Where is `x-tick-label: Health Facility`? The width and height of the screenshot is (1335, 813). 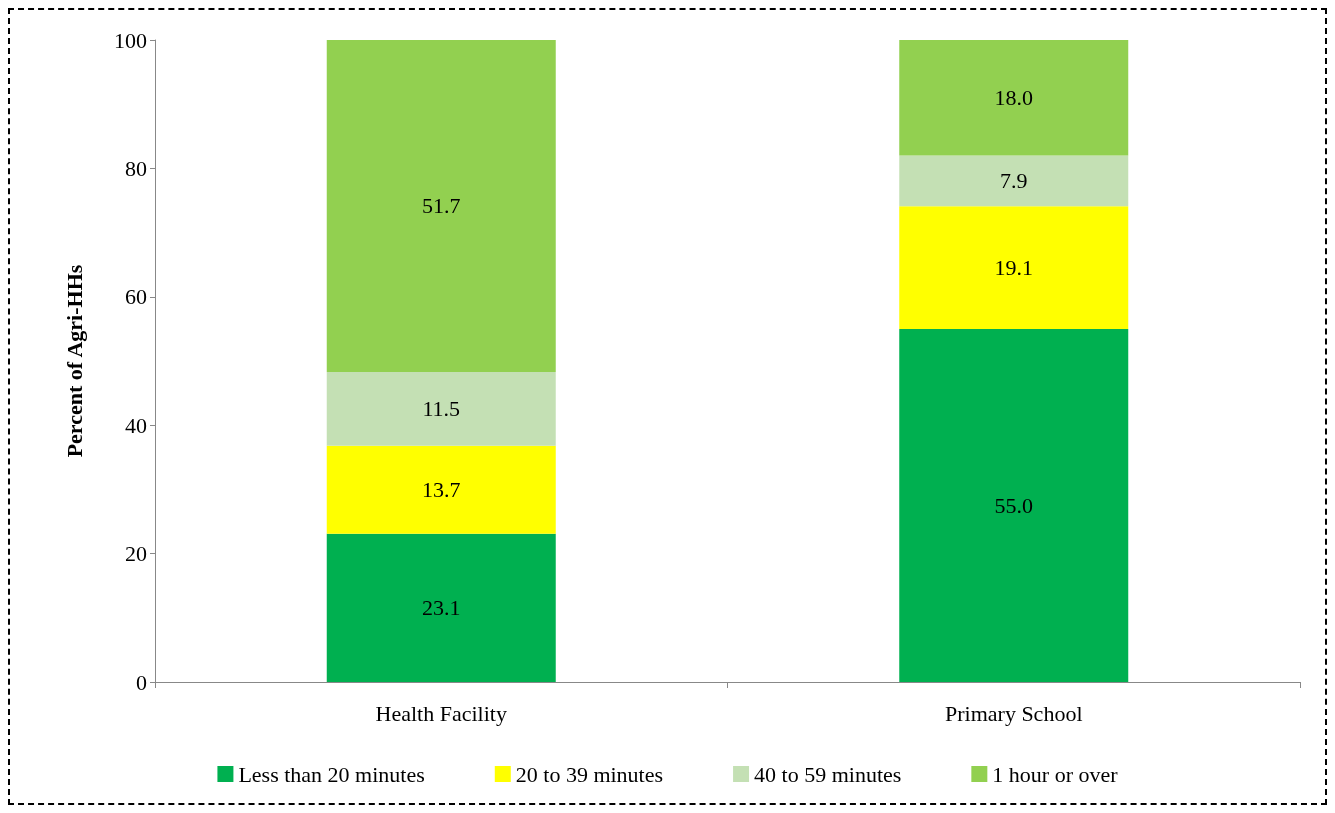 x-tick-label: Health Facility is located at coordinates (441, 713).